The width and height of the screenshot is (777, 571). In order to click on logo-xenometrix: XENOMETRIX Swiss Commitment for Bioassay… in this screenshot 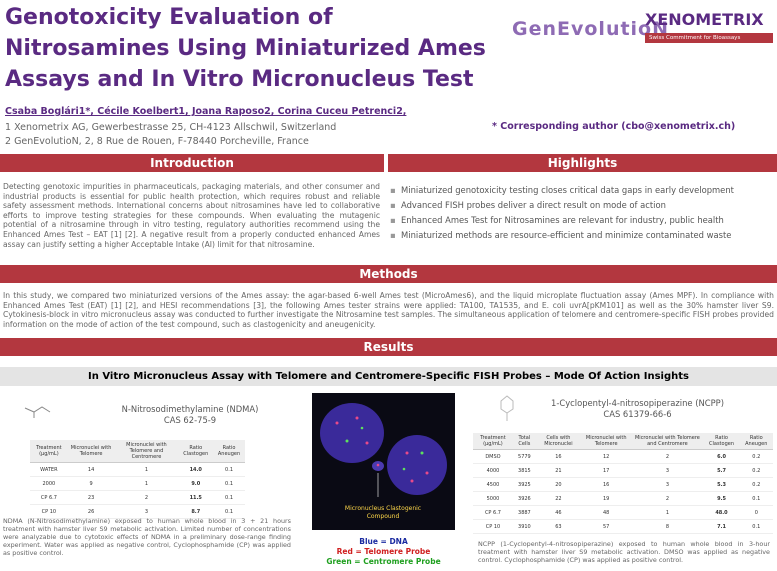, I will do `click(709, 26)`.